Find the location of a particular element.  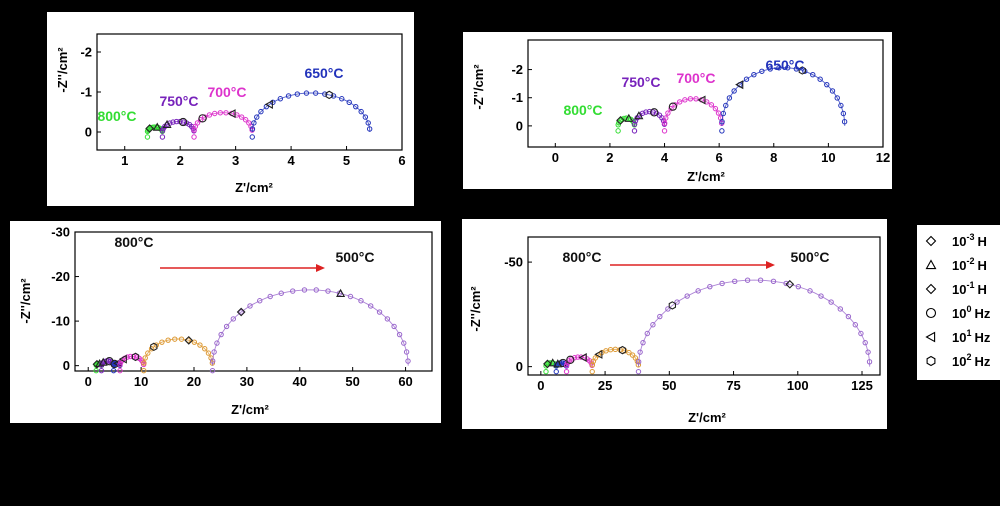

legend-marker-diamond is located at coordinates (931, 289).